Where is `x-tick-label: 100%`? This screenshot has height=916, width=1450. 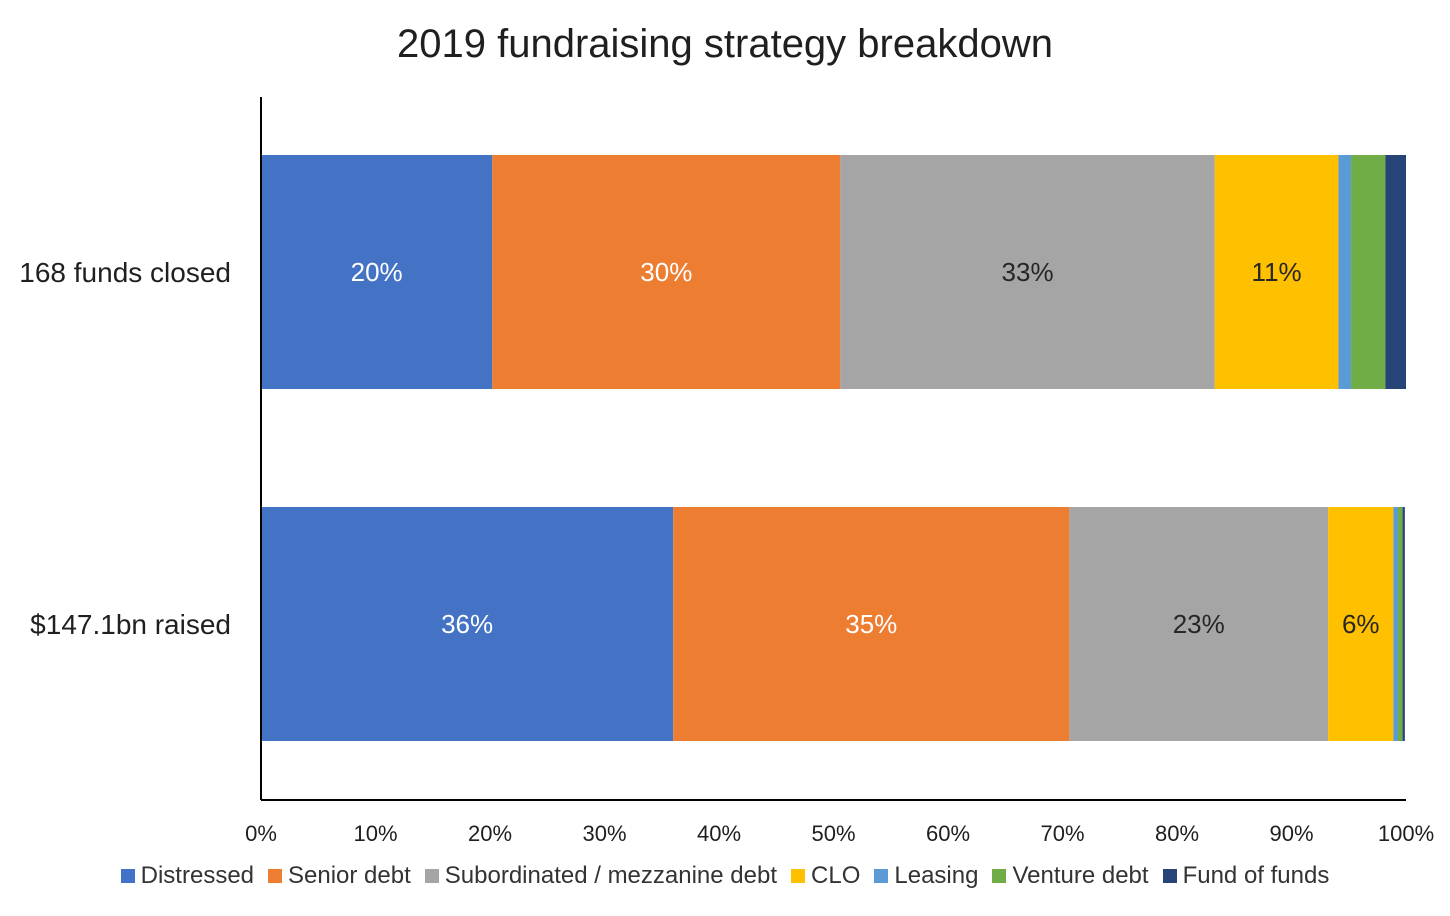 x-tick-label: 100% is located at coordinates (1406, 833).